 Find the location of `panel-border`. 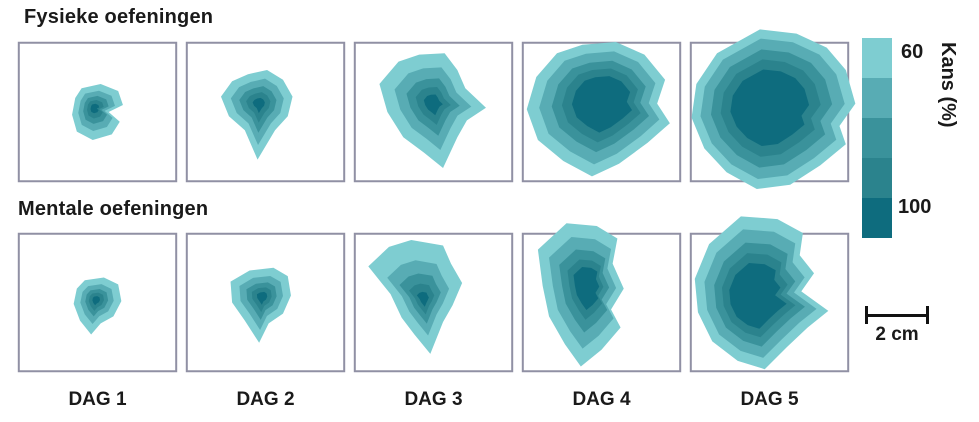

panel-border is located at coordinates (265, 112).